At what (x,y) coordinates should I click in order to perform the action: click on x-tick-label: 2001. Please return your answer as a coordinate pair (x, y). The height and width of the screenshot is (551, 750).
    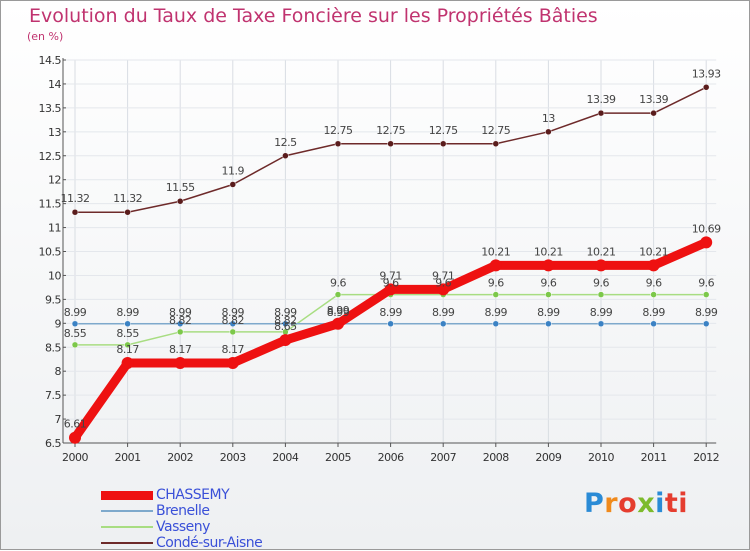
    Looking at the image, I should click on (128, 457).